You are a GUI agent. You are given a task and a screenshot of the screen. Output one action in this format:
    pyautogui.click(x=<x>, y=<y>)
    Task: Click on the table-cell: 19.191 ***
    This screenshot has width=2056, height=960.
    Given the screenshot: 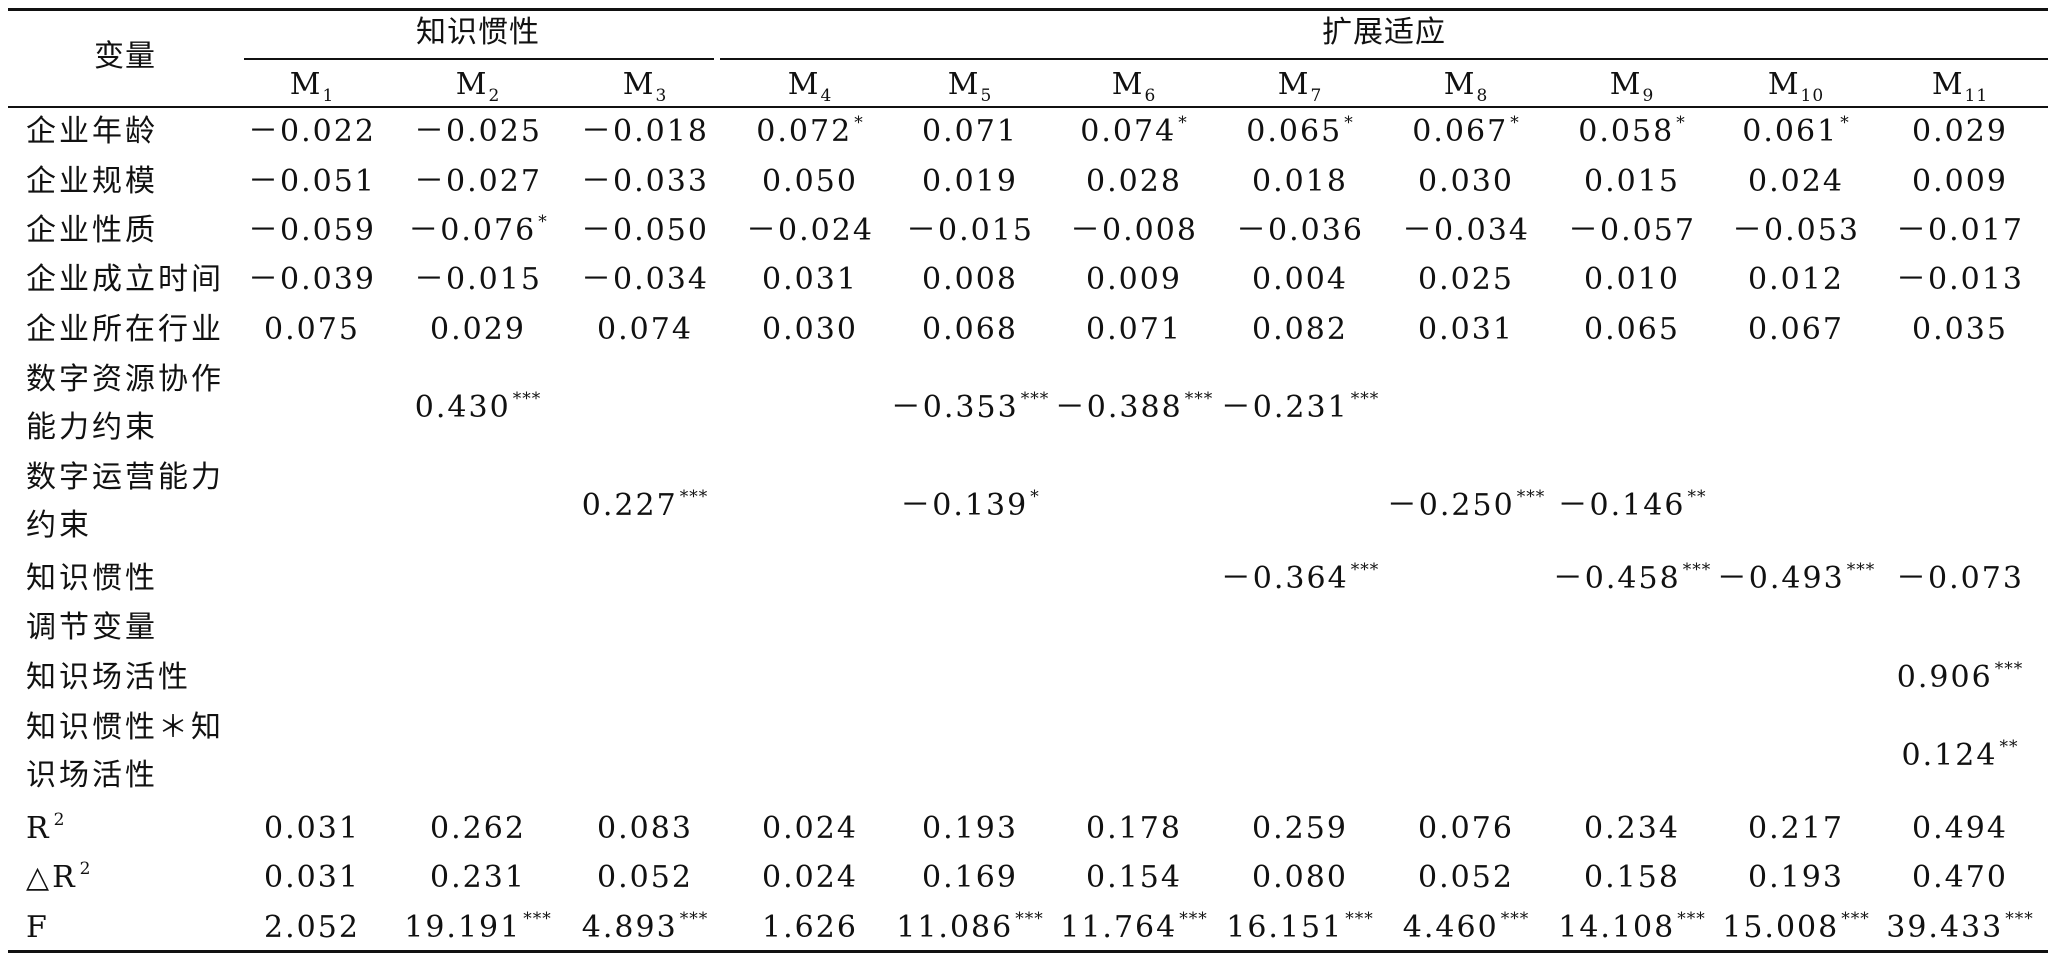 What is the action you would take?
    pyautogui.click(x=477, y=927)
    